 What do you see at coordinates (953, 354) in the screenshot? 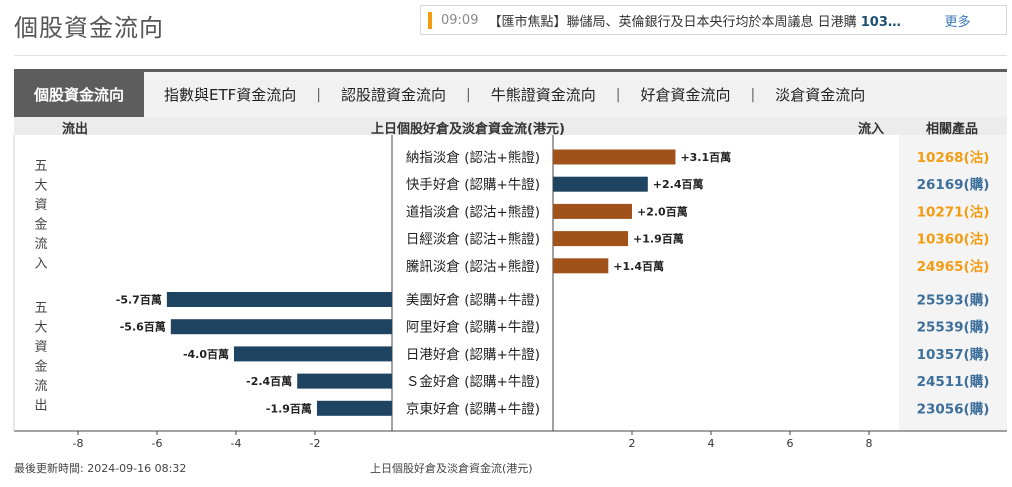
I see `related-product-link: 10357(購)` at bounding box center [953, 354].